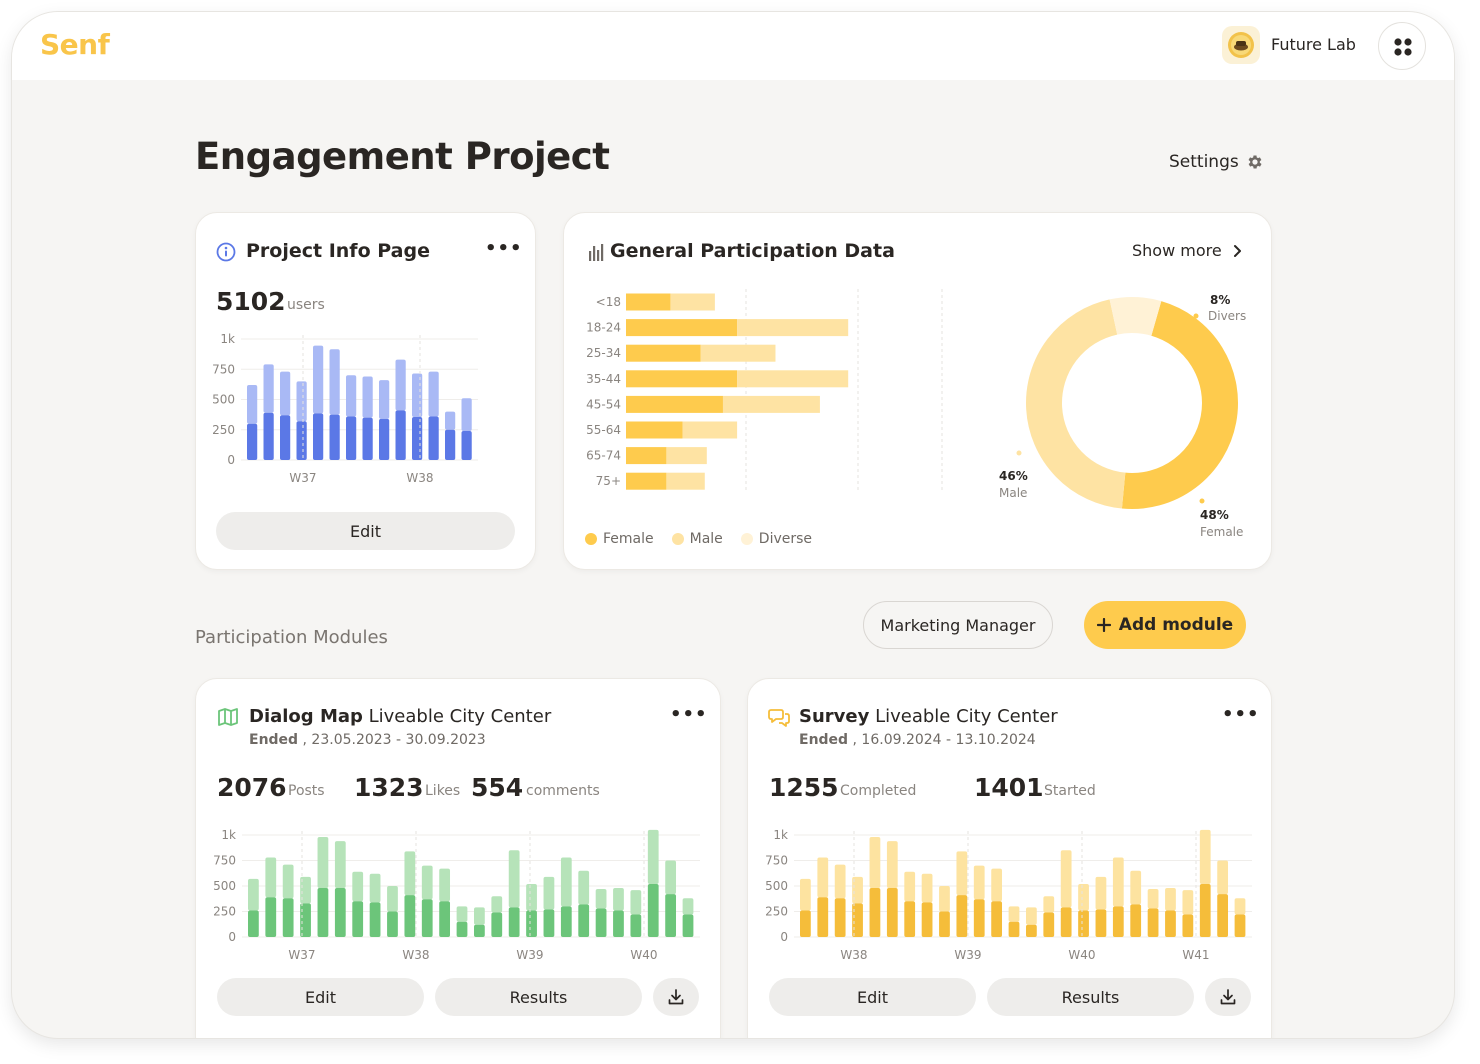  Describe the element at coordinates (603, 456) in the screenshot. I see `age-label: 65-74` at that location.